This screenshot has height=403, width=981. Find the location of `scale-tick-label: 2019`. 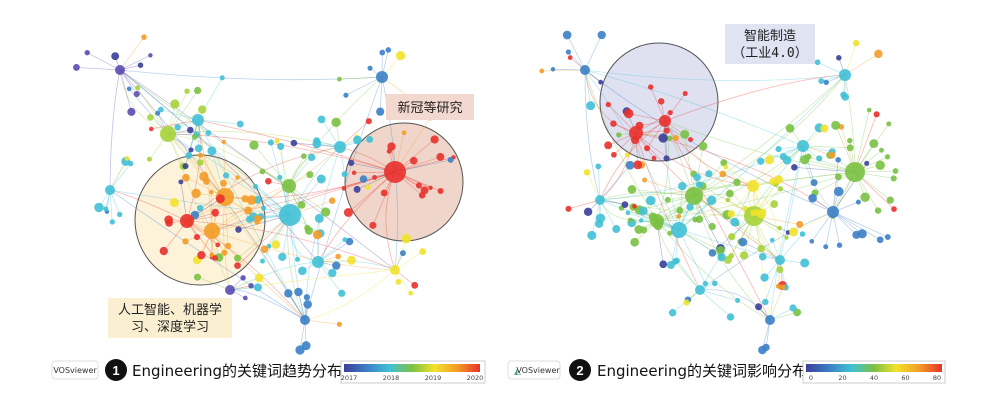

scale-tick-label: 2019 is located at coordinates (433, 378).